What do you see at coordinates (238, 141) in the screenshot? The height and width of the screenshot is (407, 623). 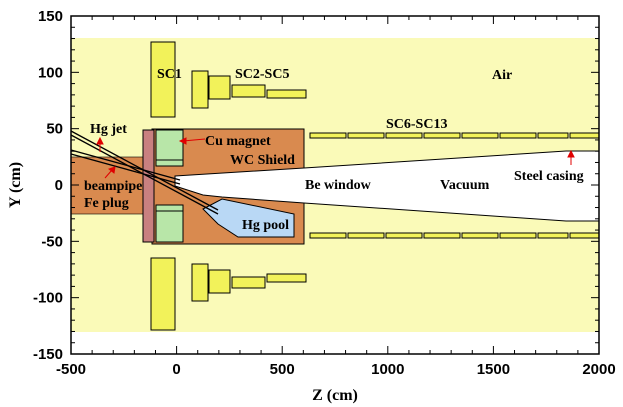 I see `label-cu-magnet: Cu magnet` at bounding box center [238, 141].